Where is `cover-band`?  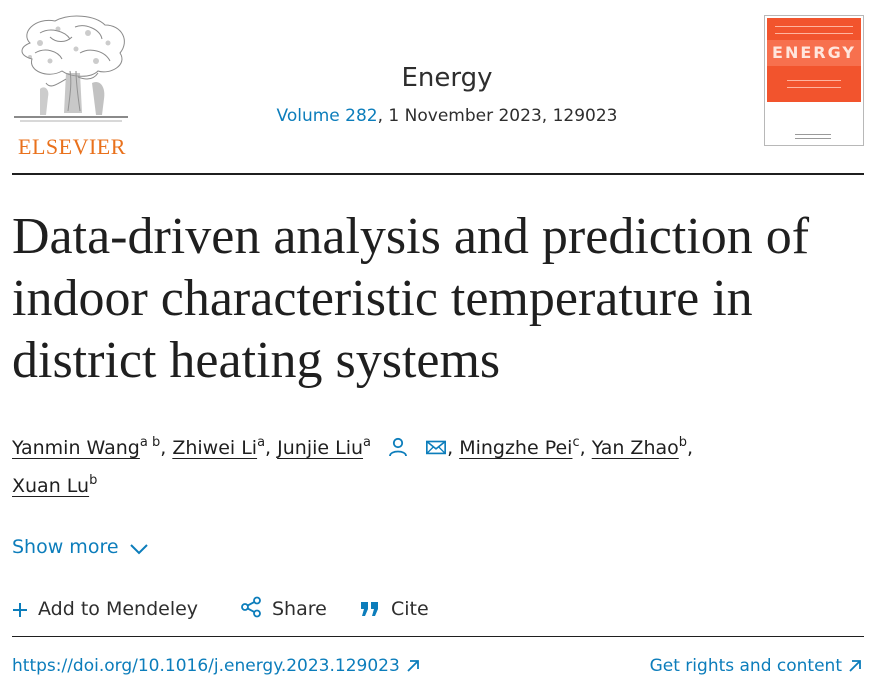
cover-band is located at coordinates (814, 53).